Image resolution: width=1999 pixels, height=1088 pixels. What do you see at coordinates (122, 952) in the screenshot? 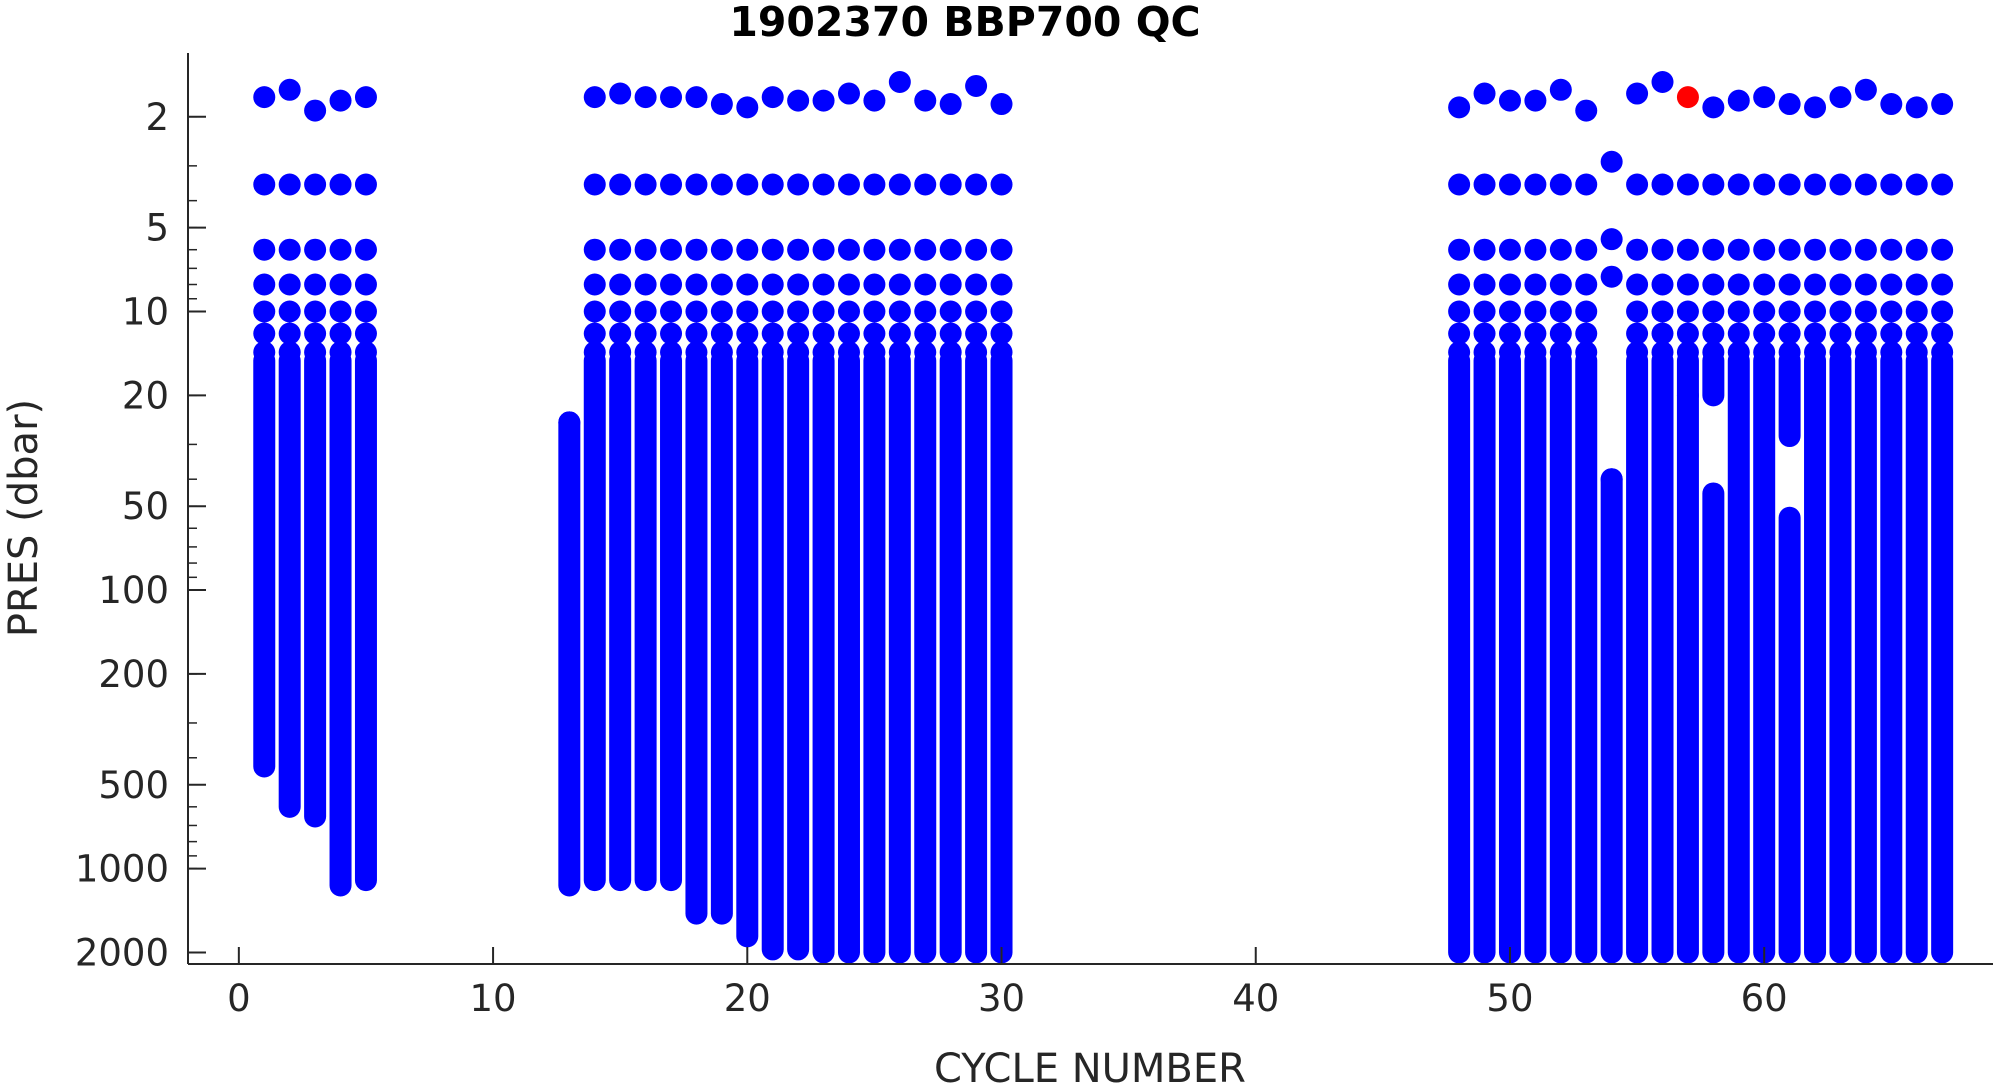
I see `y-tick-label: 2000` at bounding box center [122, 952].